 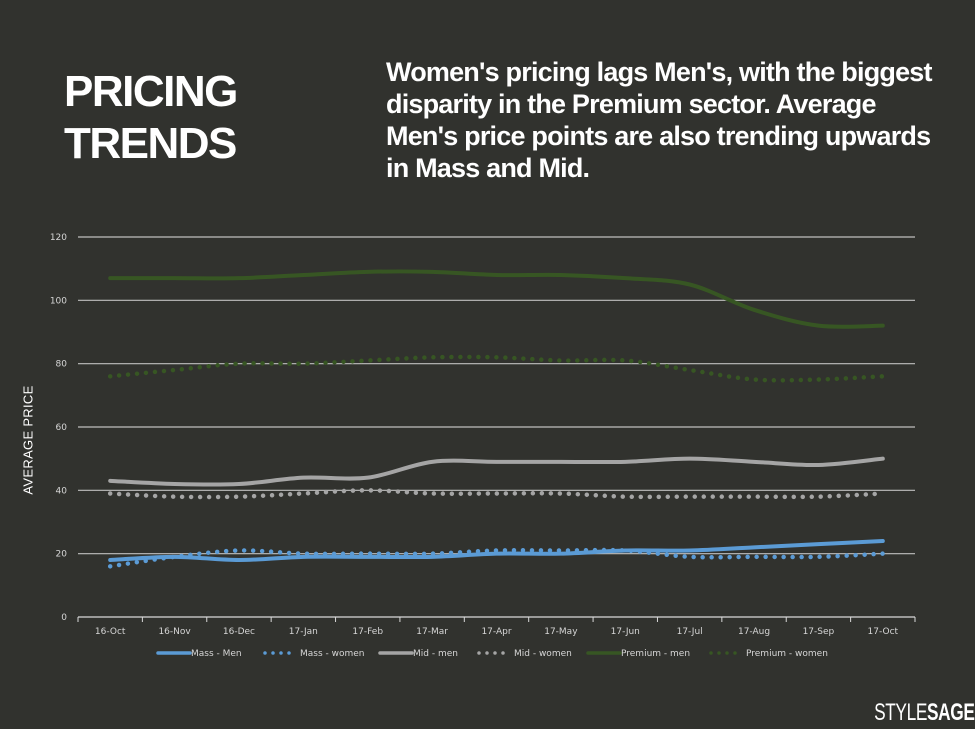 I want to click on legend-item-mid-men: Mid - men, so click(x=418, y=654).